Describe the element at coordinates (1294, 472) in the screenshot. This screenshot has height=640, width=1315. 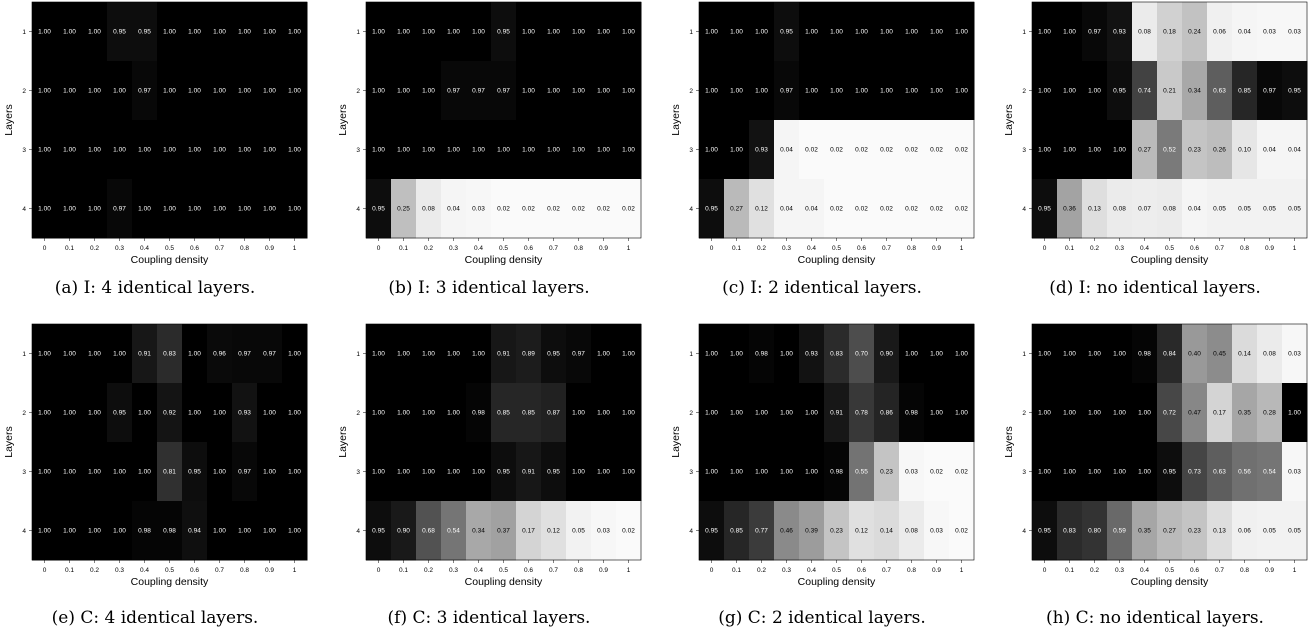
I see `cell-value-label: 0.03` at that location.